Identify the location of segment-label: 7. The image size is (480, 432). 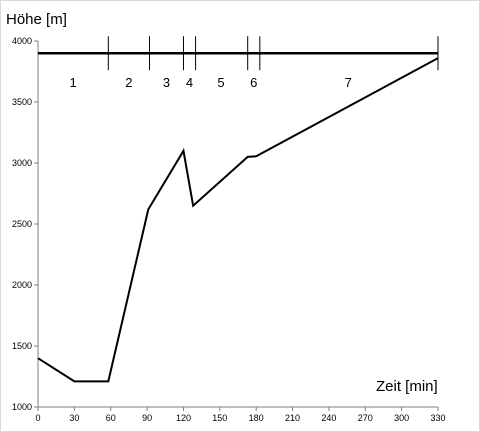
(348, 82).